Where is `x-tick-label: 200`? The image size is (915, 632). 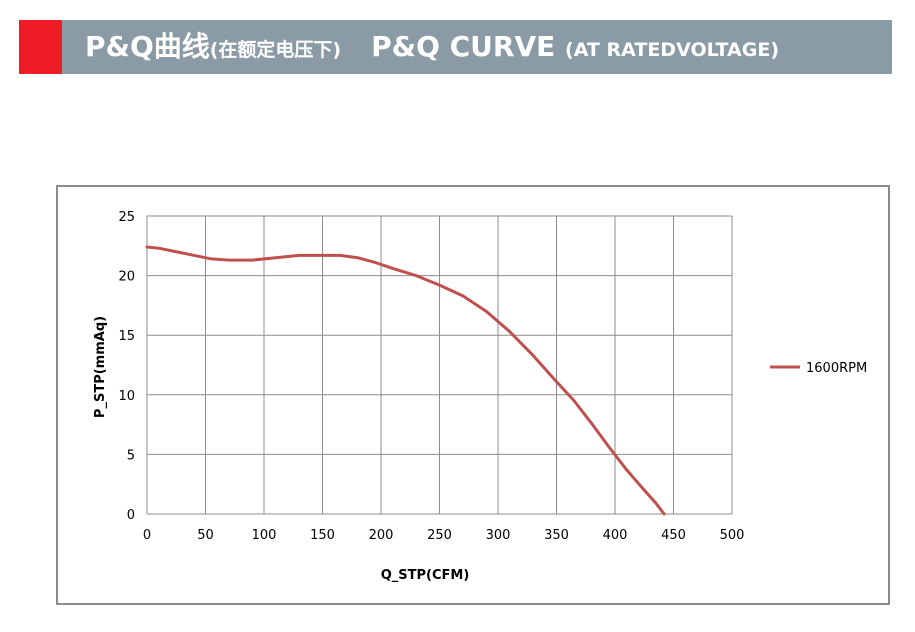 x-tick-label: 200 is located at coordinates (381, 535).